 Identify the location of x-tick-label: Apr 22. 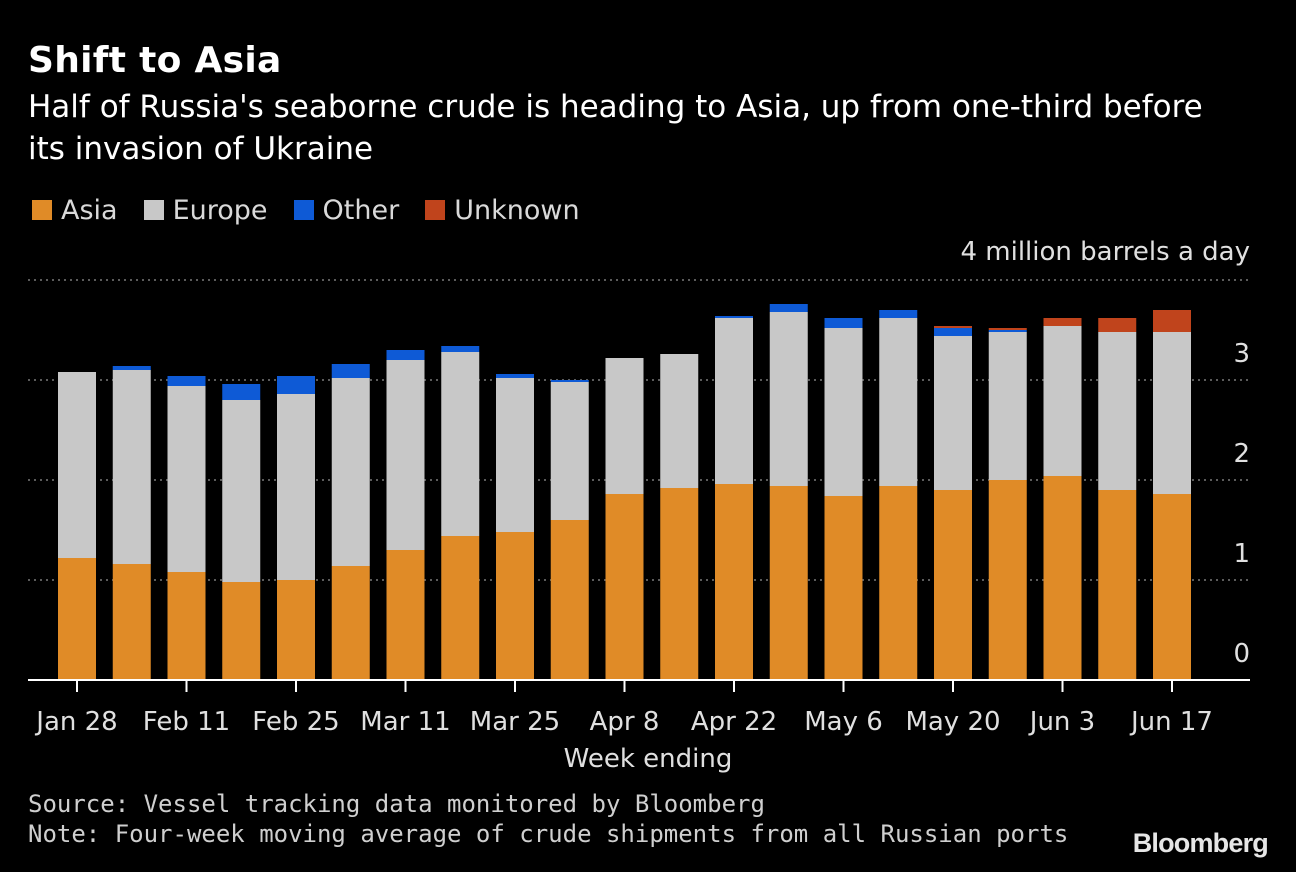
(734, 722).